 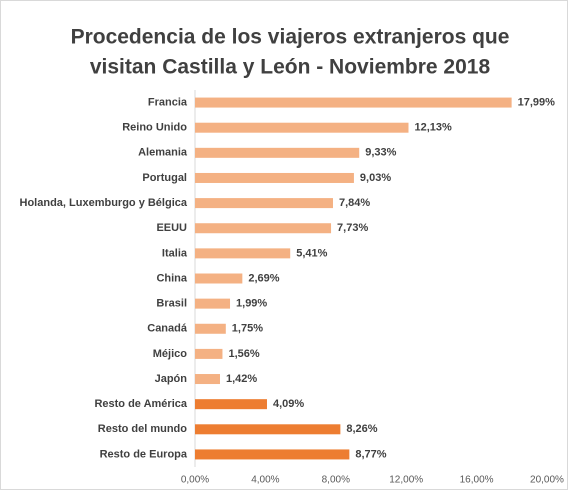 What do you see at coordinates (247, 329) in the screenshot?
I see `data-label: 1,75%` at bounding box center [247, 329].